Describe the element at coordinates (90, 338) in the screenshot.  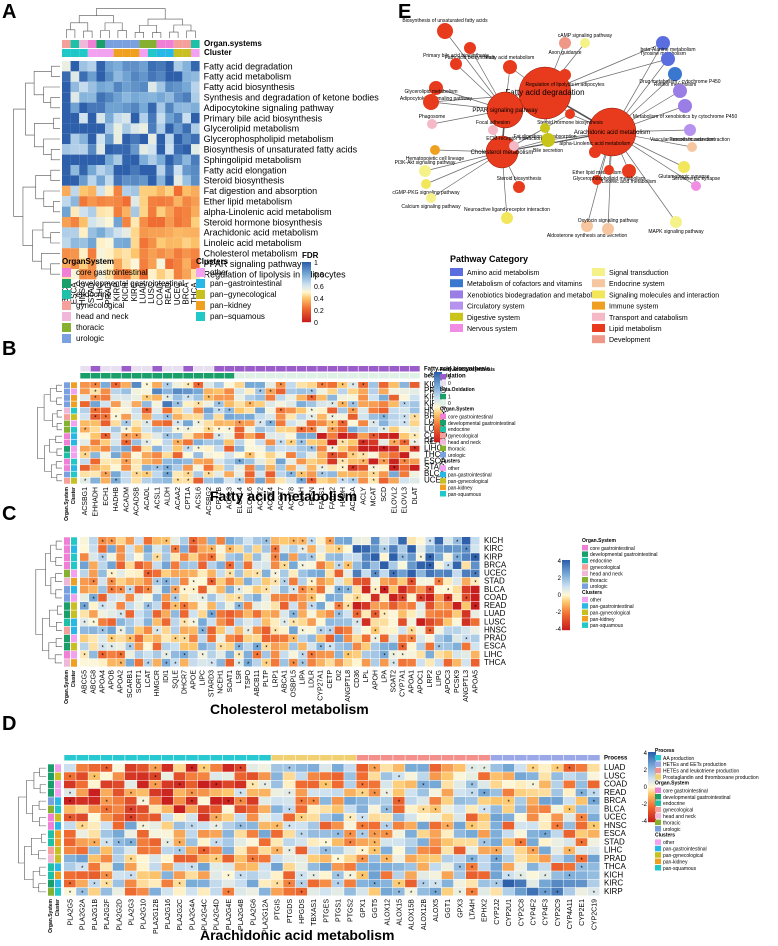
I see `organ-legend-label: urologic` at that location.